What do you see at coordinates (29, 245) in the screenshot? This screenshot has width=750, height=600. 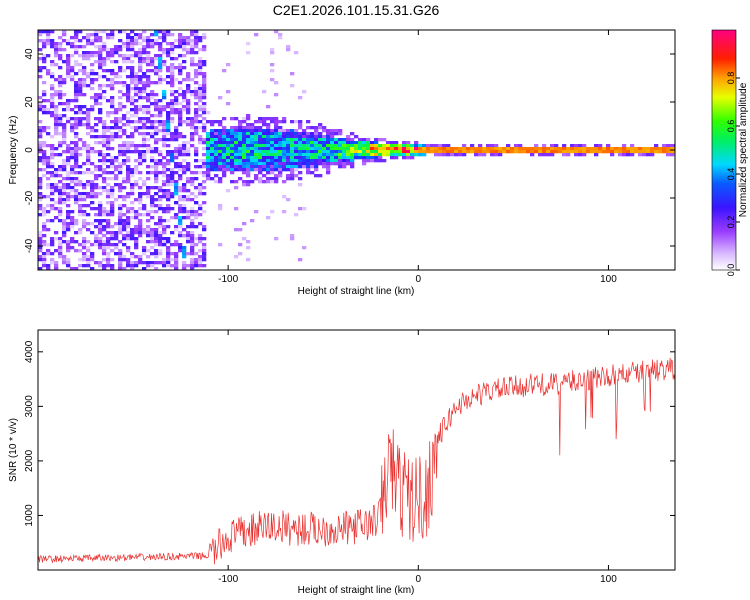 I see `spectrogram-y-tick-label: -40` at bounding box center [29, 245].